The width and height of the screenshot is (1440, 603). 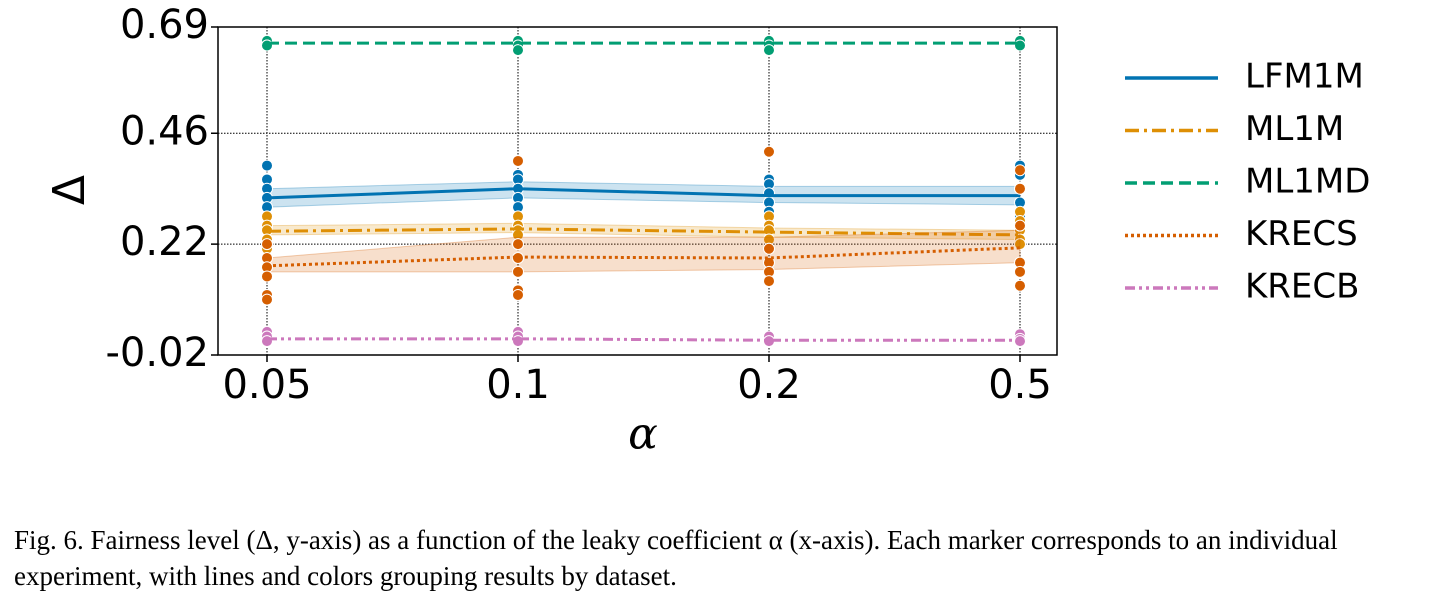 What do you see at coordinates (643, 434) in the screenshot?
I see `x-axis-label: α` at bounding box center [643, 434].